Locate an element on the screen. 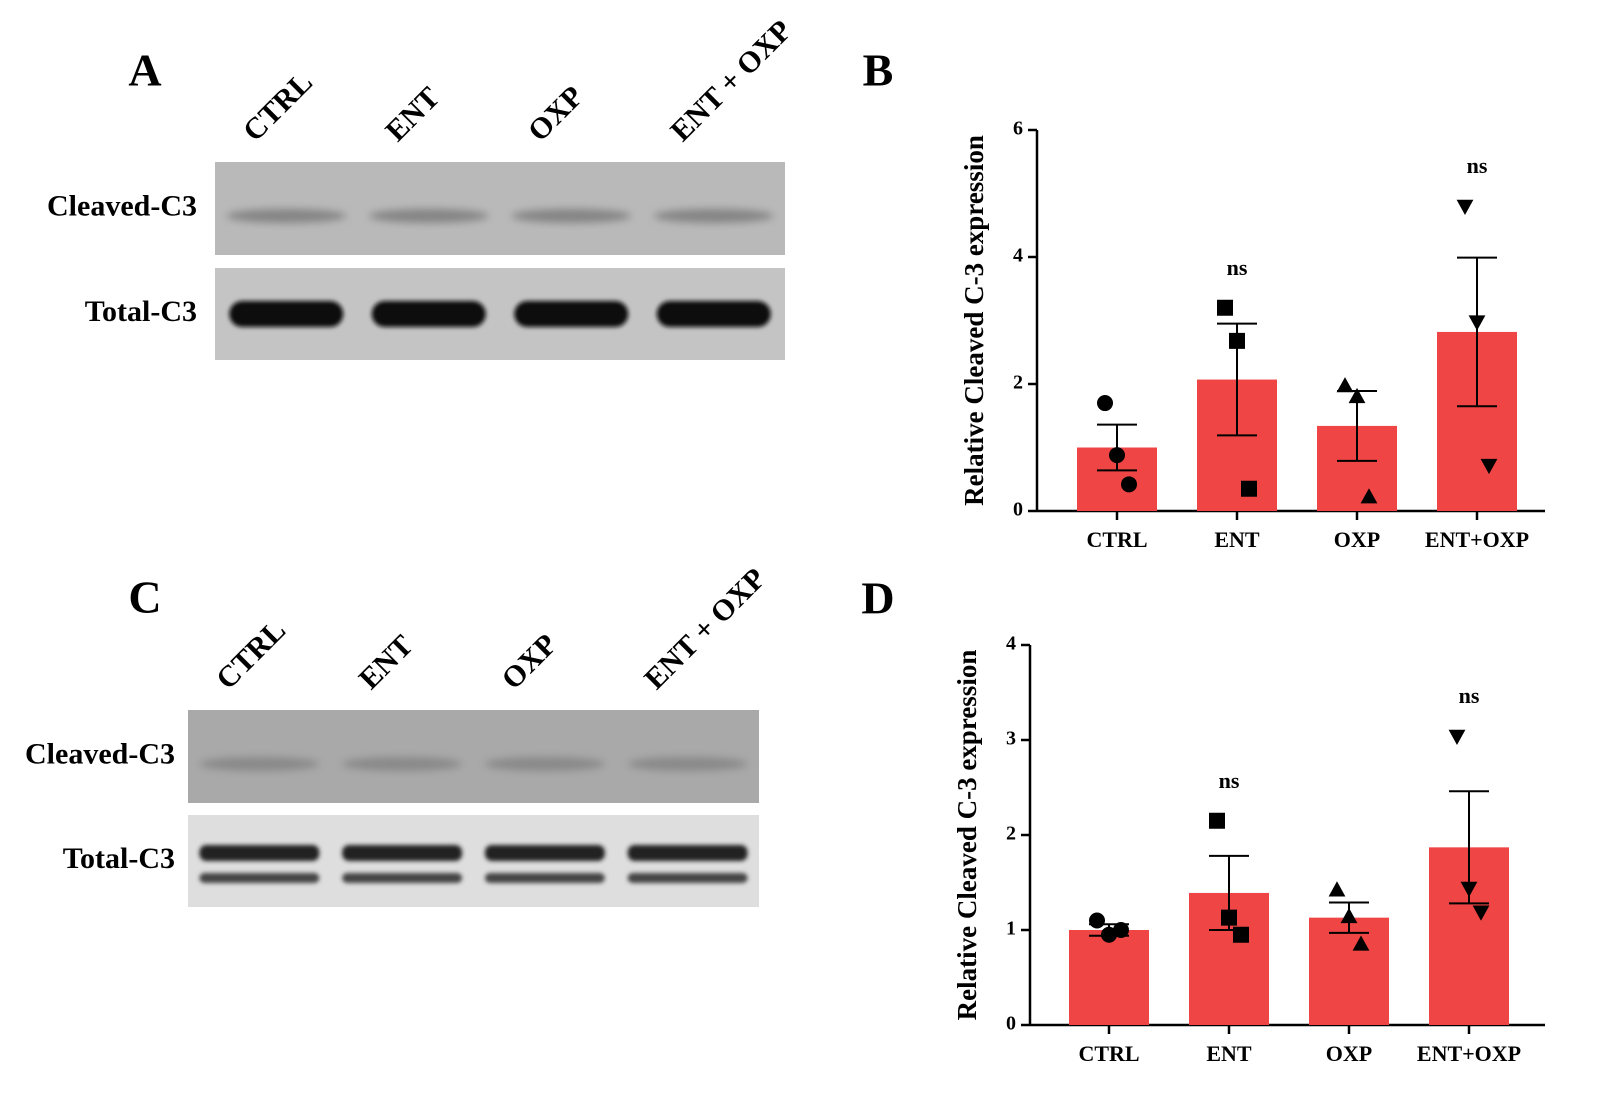 The height and width of the screenshot is (1096, 1598). y-tick-label: 6 is located at coordinates (1018, 129).